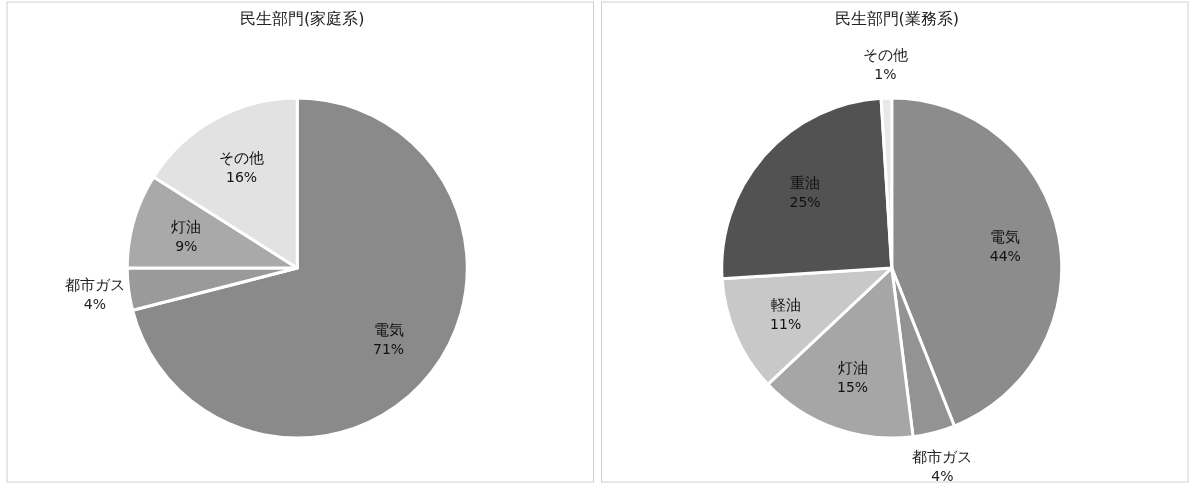 Image resolution: width=1199 pixels, height=486 pixels. What do you see at coordinates (242, 176) in the screenshot?
I see `data-label: 16%` at bounding box center [242, 176].